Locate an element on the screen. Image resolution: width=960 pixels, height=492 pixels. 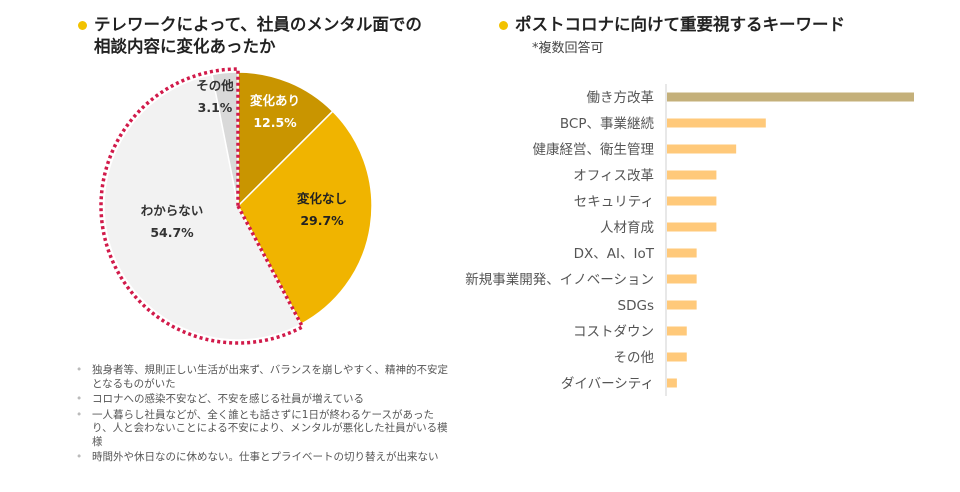
pie-highlight-outline is located at coordinates (202, 206).